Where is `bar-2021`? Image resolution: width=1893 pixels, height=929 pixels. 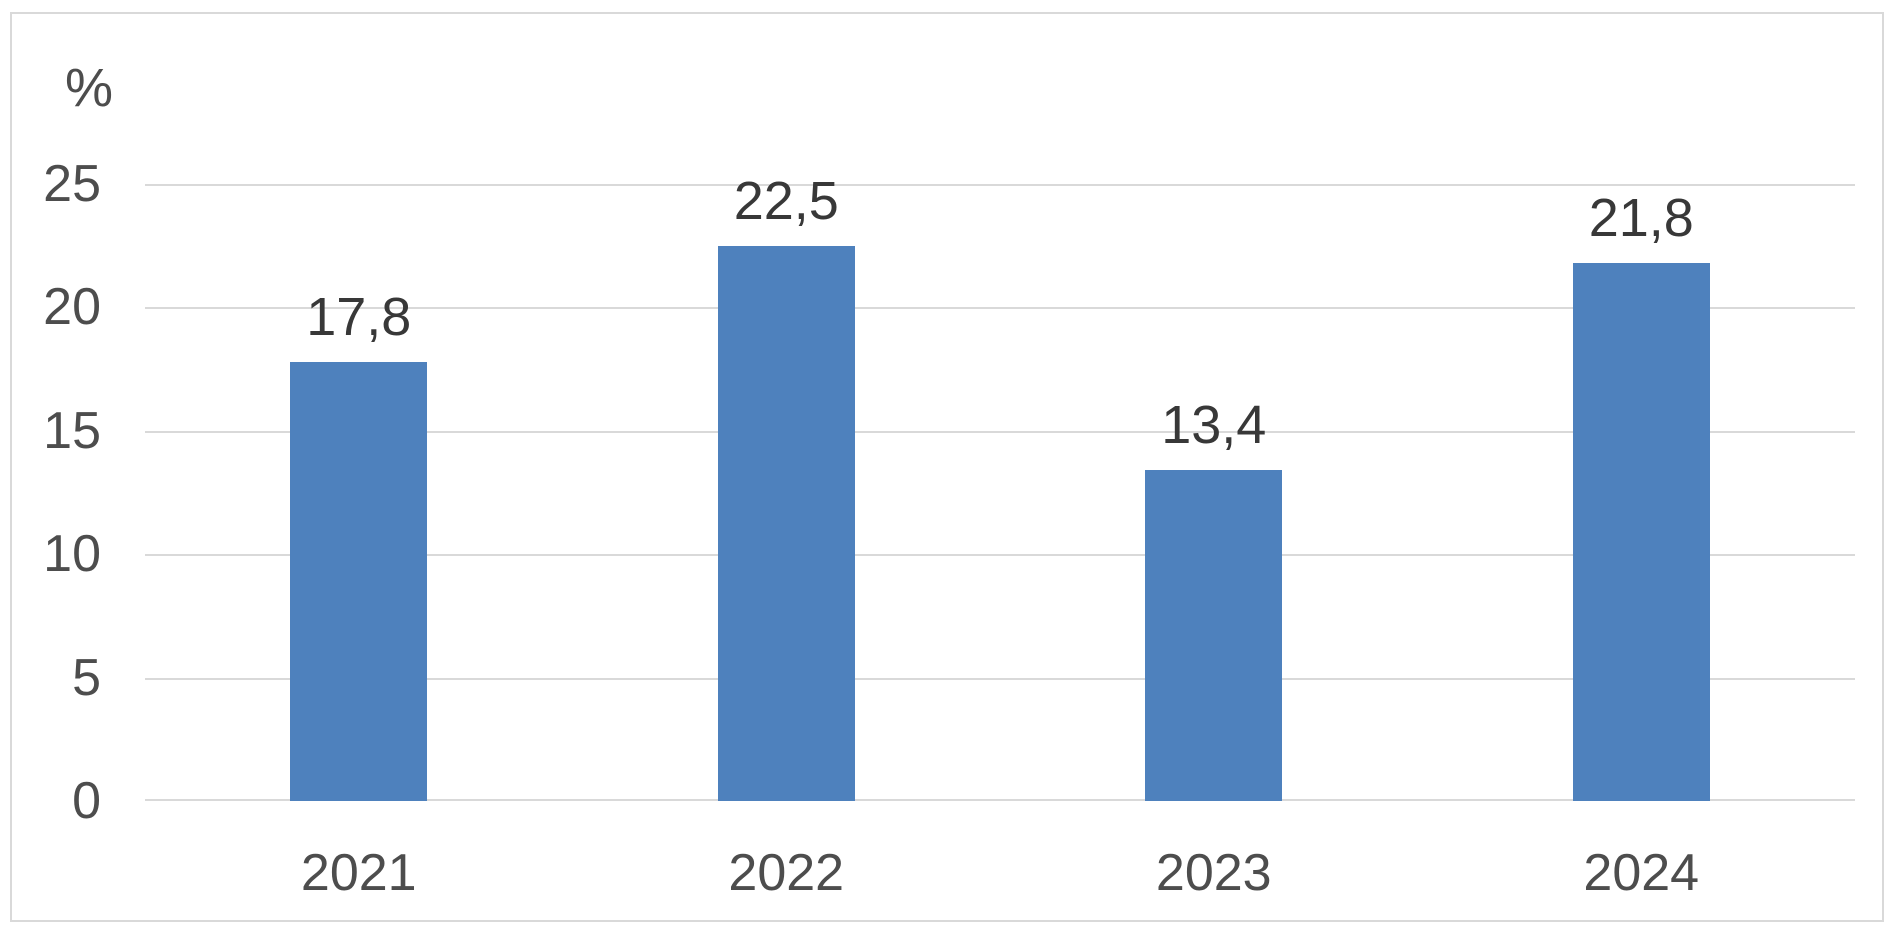 bar-2021 is located at coordinates (359, 581).